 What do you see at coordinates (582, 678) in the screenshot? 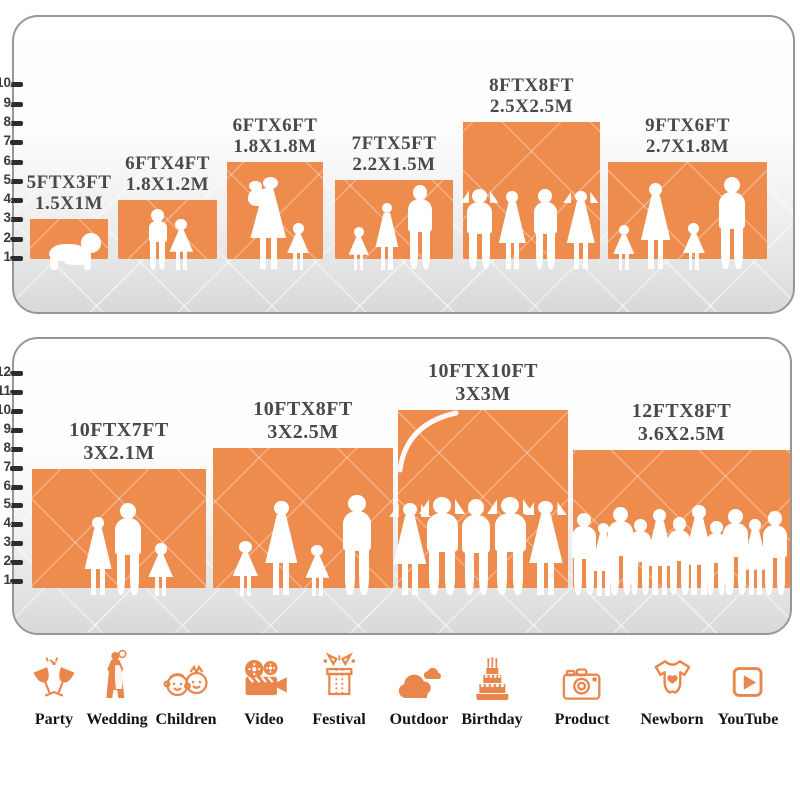
I see `product-icon` at bounding box center [582, 678].